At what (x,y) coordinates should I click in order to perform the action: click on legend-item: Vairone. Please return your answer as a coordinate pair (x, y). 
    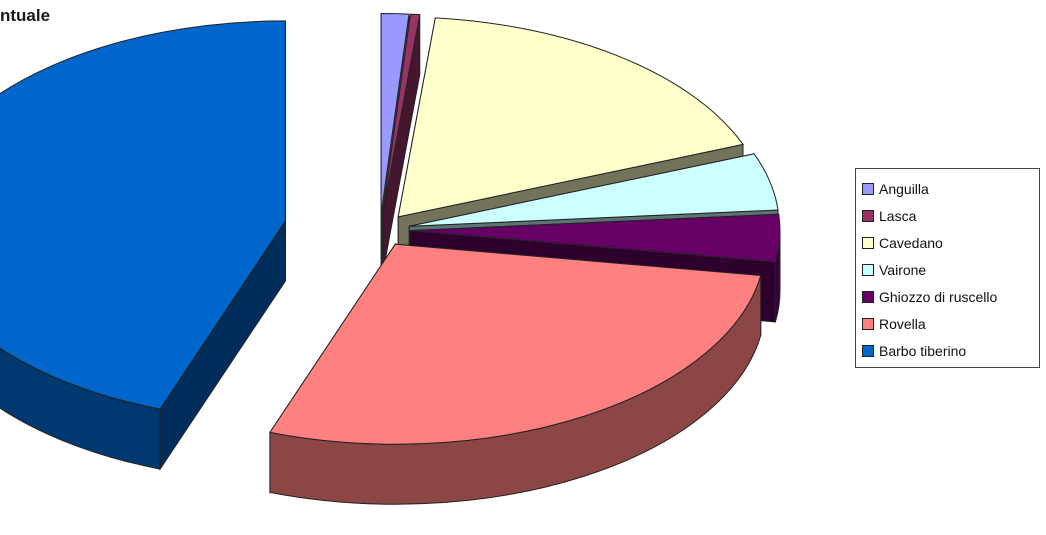
    Looking at the image, I should click on (950, 269).